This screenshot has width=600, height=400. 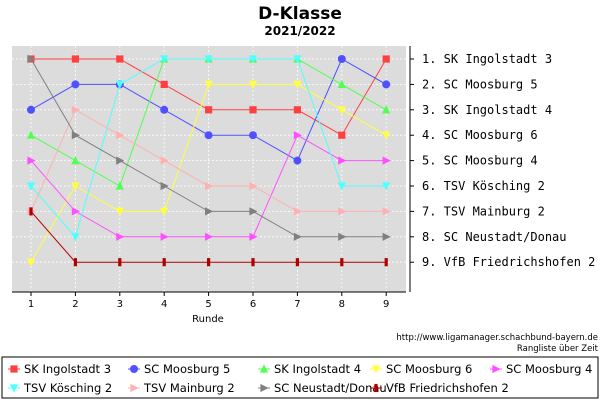 I want to click on legend-item: SK Ingolstadt 3, so click(x=59, y=369).